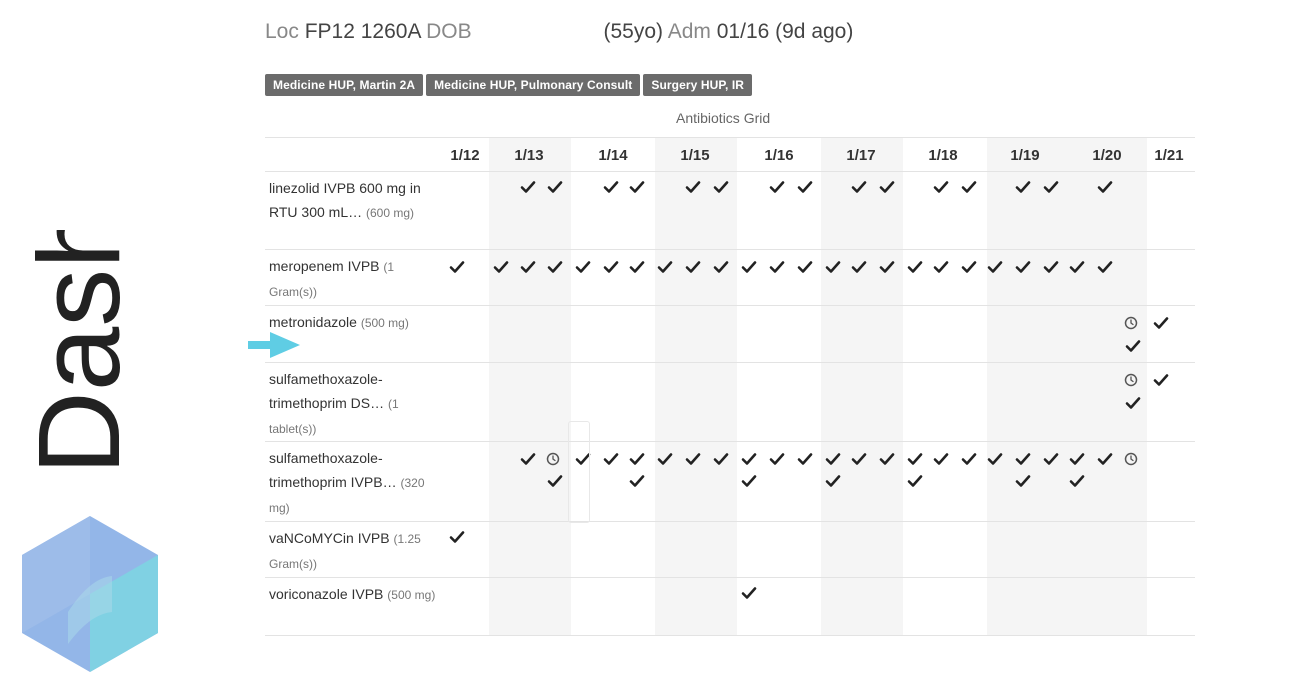  Describe the element at coordinates (1169, 155) in the screenshot. I see `date-header: 1/21` at that location.